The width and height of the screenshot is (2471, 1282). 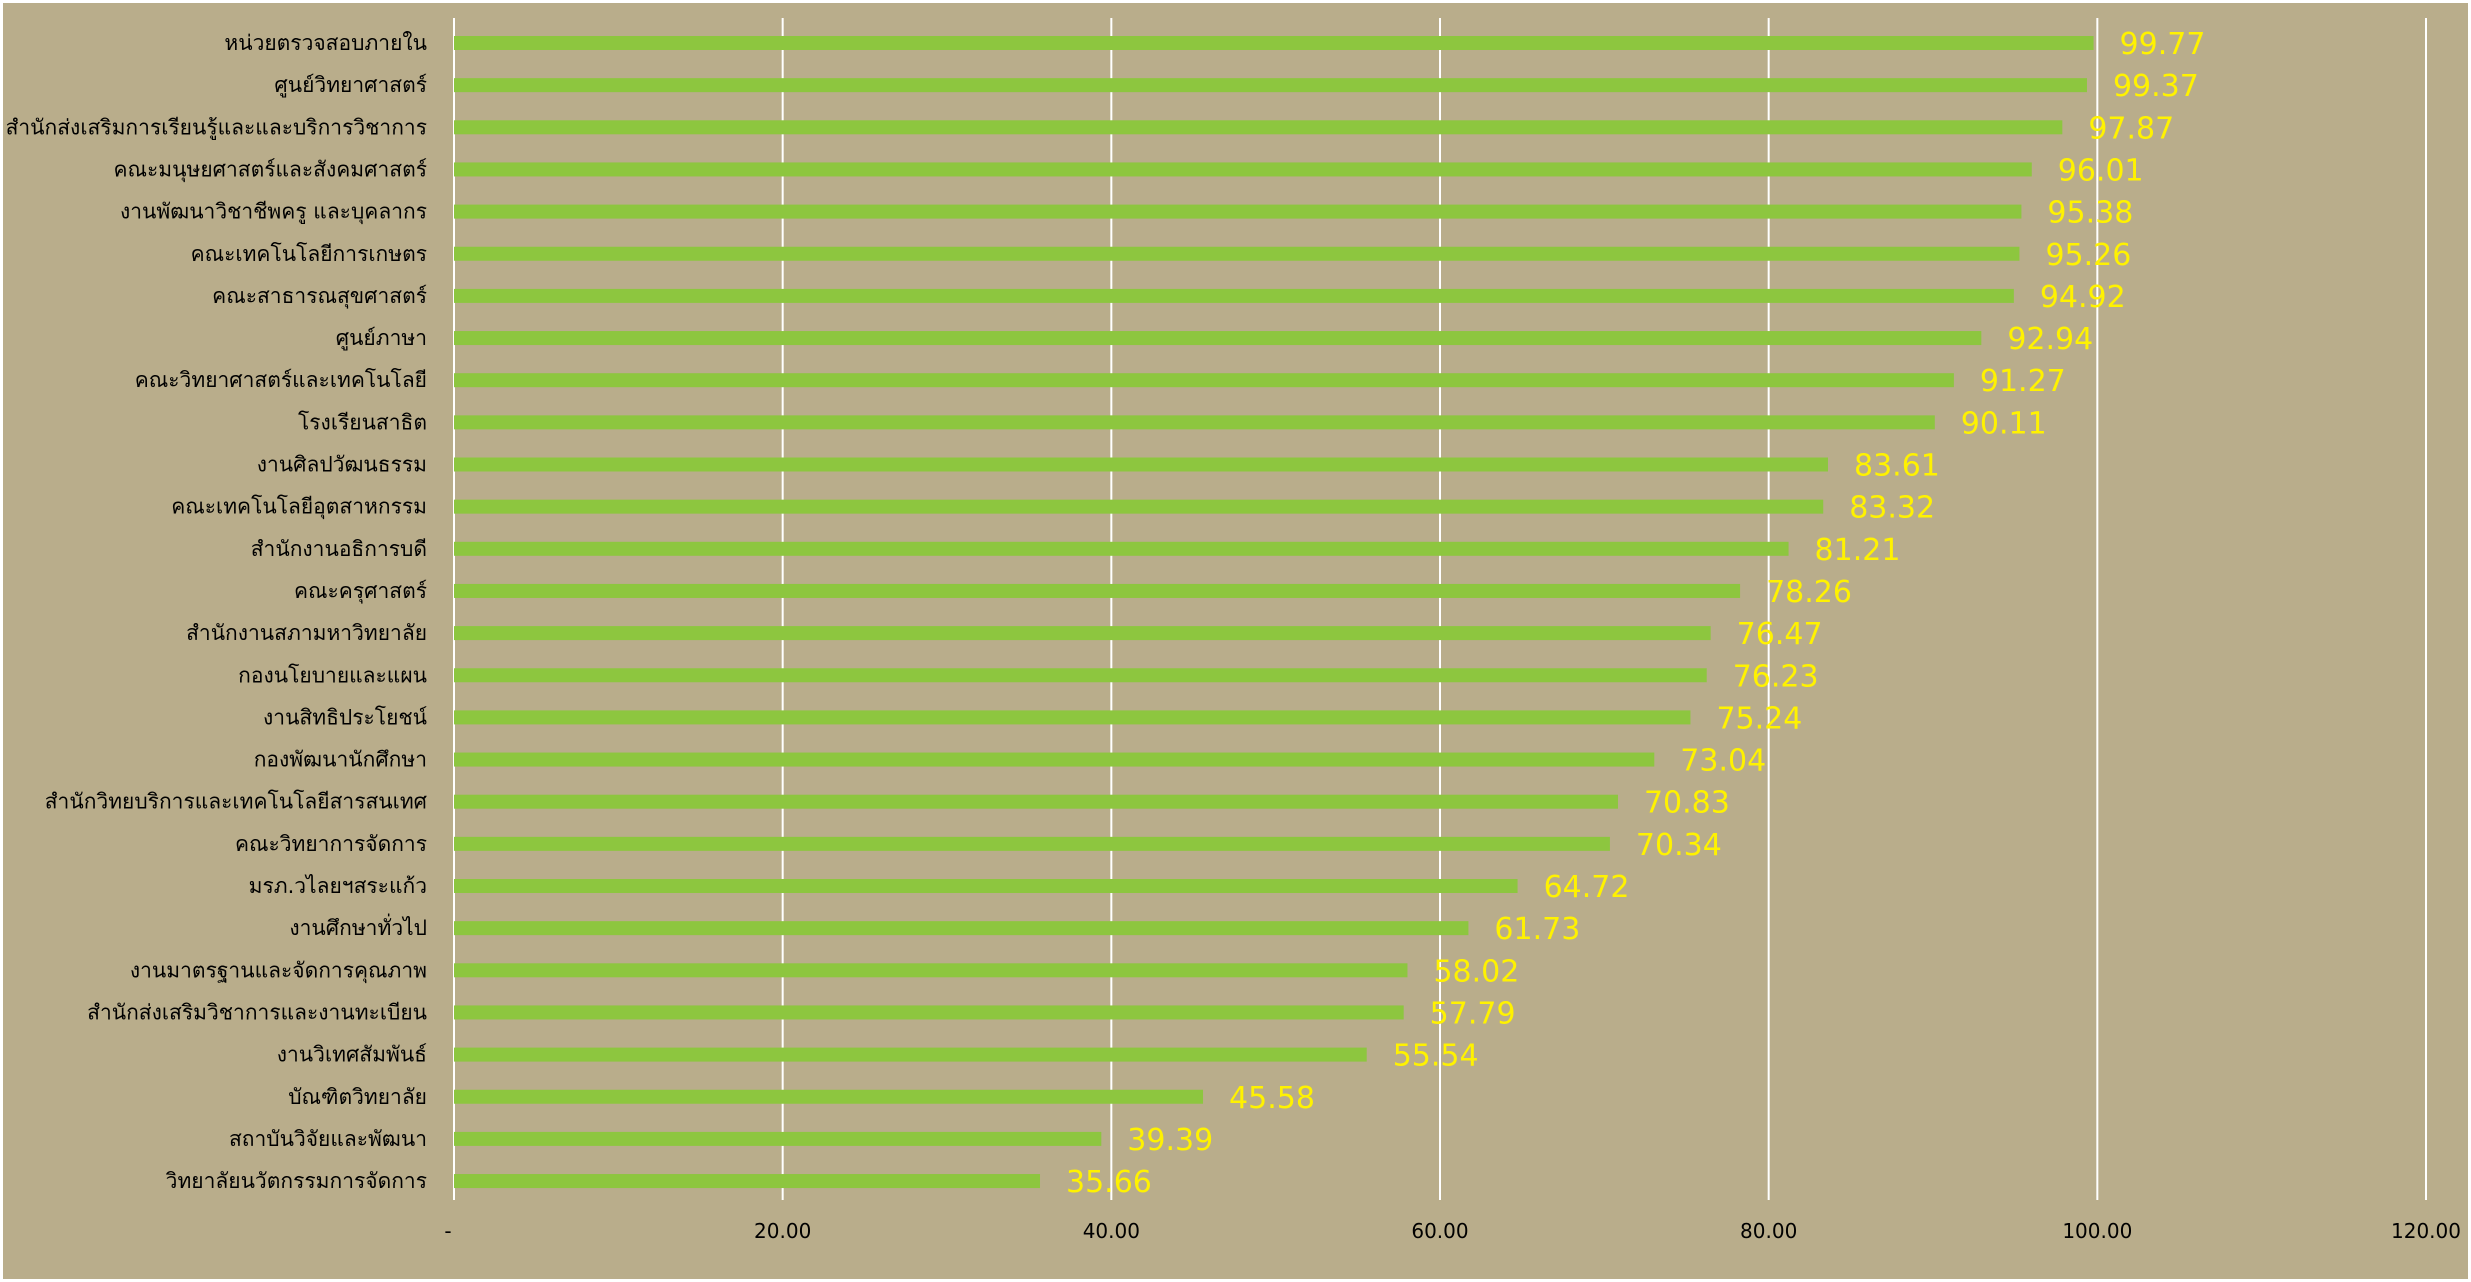 What do you see at coordinates (309, 254) in the screenshot?
I see `category-label: คณะเทคโนโลยีการเกษตร` at bounding box center [309, 254].